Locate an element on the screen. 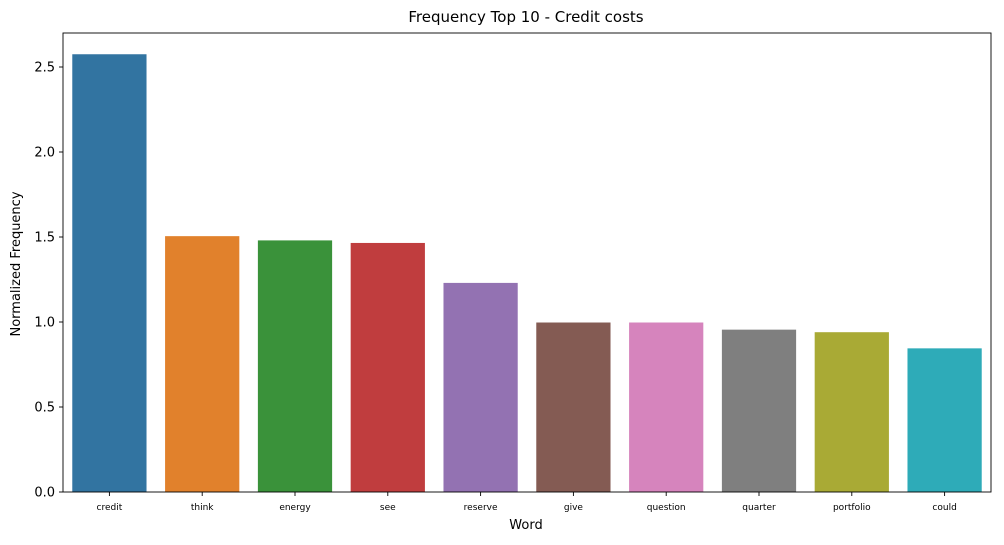 The image size is (1004, 545). bar-quarter is located at coordinates (759, 410).